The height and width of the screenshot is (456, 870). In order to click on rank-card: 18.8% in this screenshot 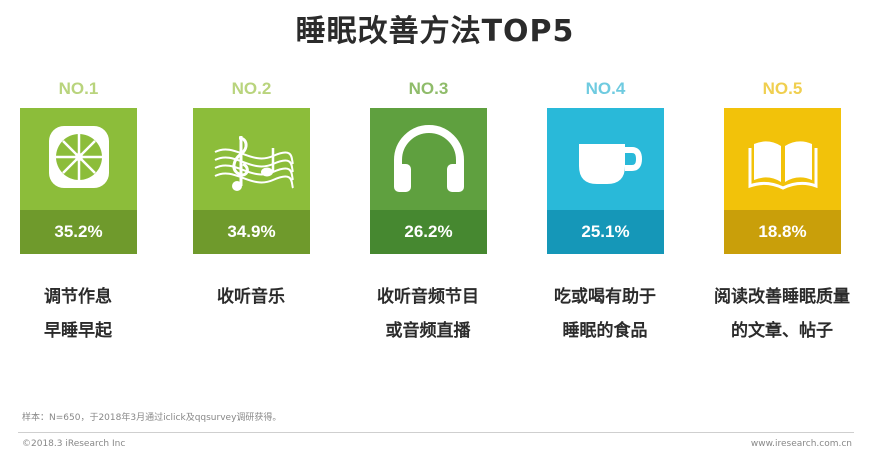, I will do `click(782, 181)`.